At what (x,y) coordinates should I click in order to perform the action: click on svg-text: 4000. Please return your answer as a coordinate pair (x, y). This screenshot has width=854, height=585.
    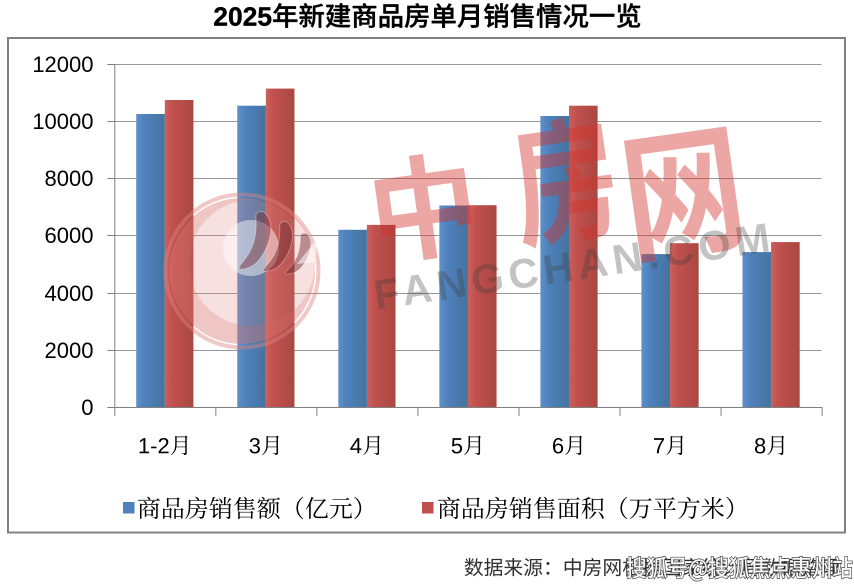
    Looking at the image, I should click on (69, 293).